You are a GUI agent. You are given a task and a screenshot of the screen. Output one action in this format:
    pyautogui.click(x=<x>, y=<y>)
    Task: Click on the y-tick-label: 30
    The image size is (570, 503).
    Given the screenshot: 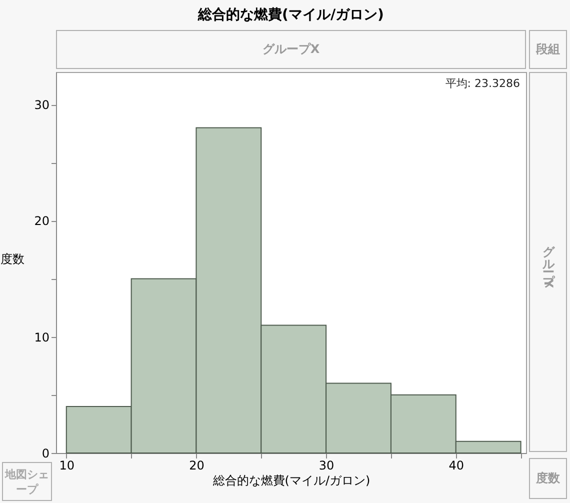 What is the action you would take?
    pyautogui.click(x=42, y=105)
    